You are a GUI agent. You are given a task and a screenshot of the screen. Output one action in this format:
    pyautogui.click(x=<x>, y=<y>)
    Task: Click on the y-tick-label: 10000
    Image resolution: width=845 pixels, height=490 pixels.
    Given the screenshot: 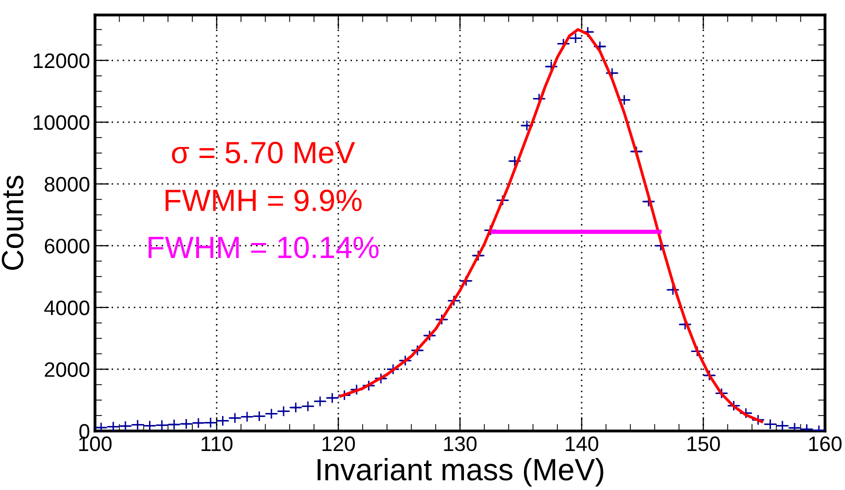 What is the action you would take?
    pyautogui.click(x=62, y=122)
    